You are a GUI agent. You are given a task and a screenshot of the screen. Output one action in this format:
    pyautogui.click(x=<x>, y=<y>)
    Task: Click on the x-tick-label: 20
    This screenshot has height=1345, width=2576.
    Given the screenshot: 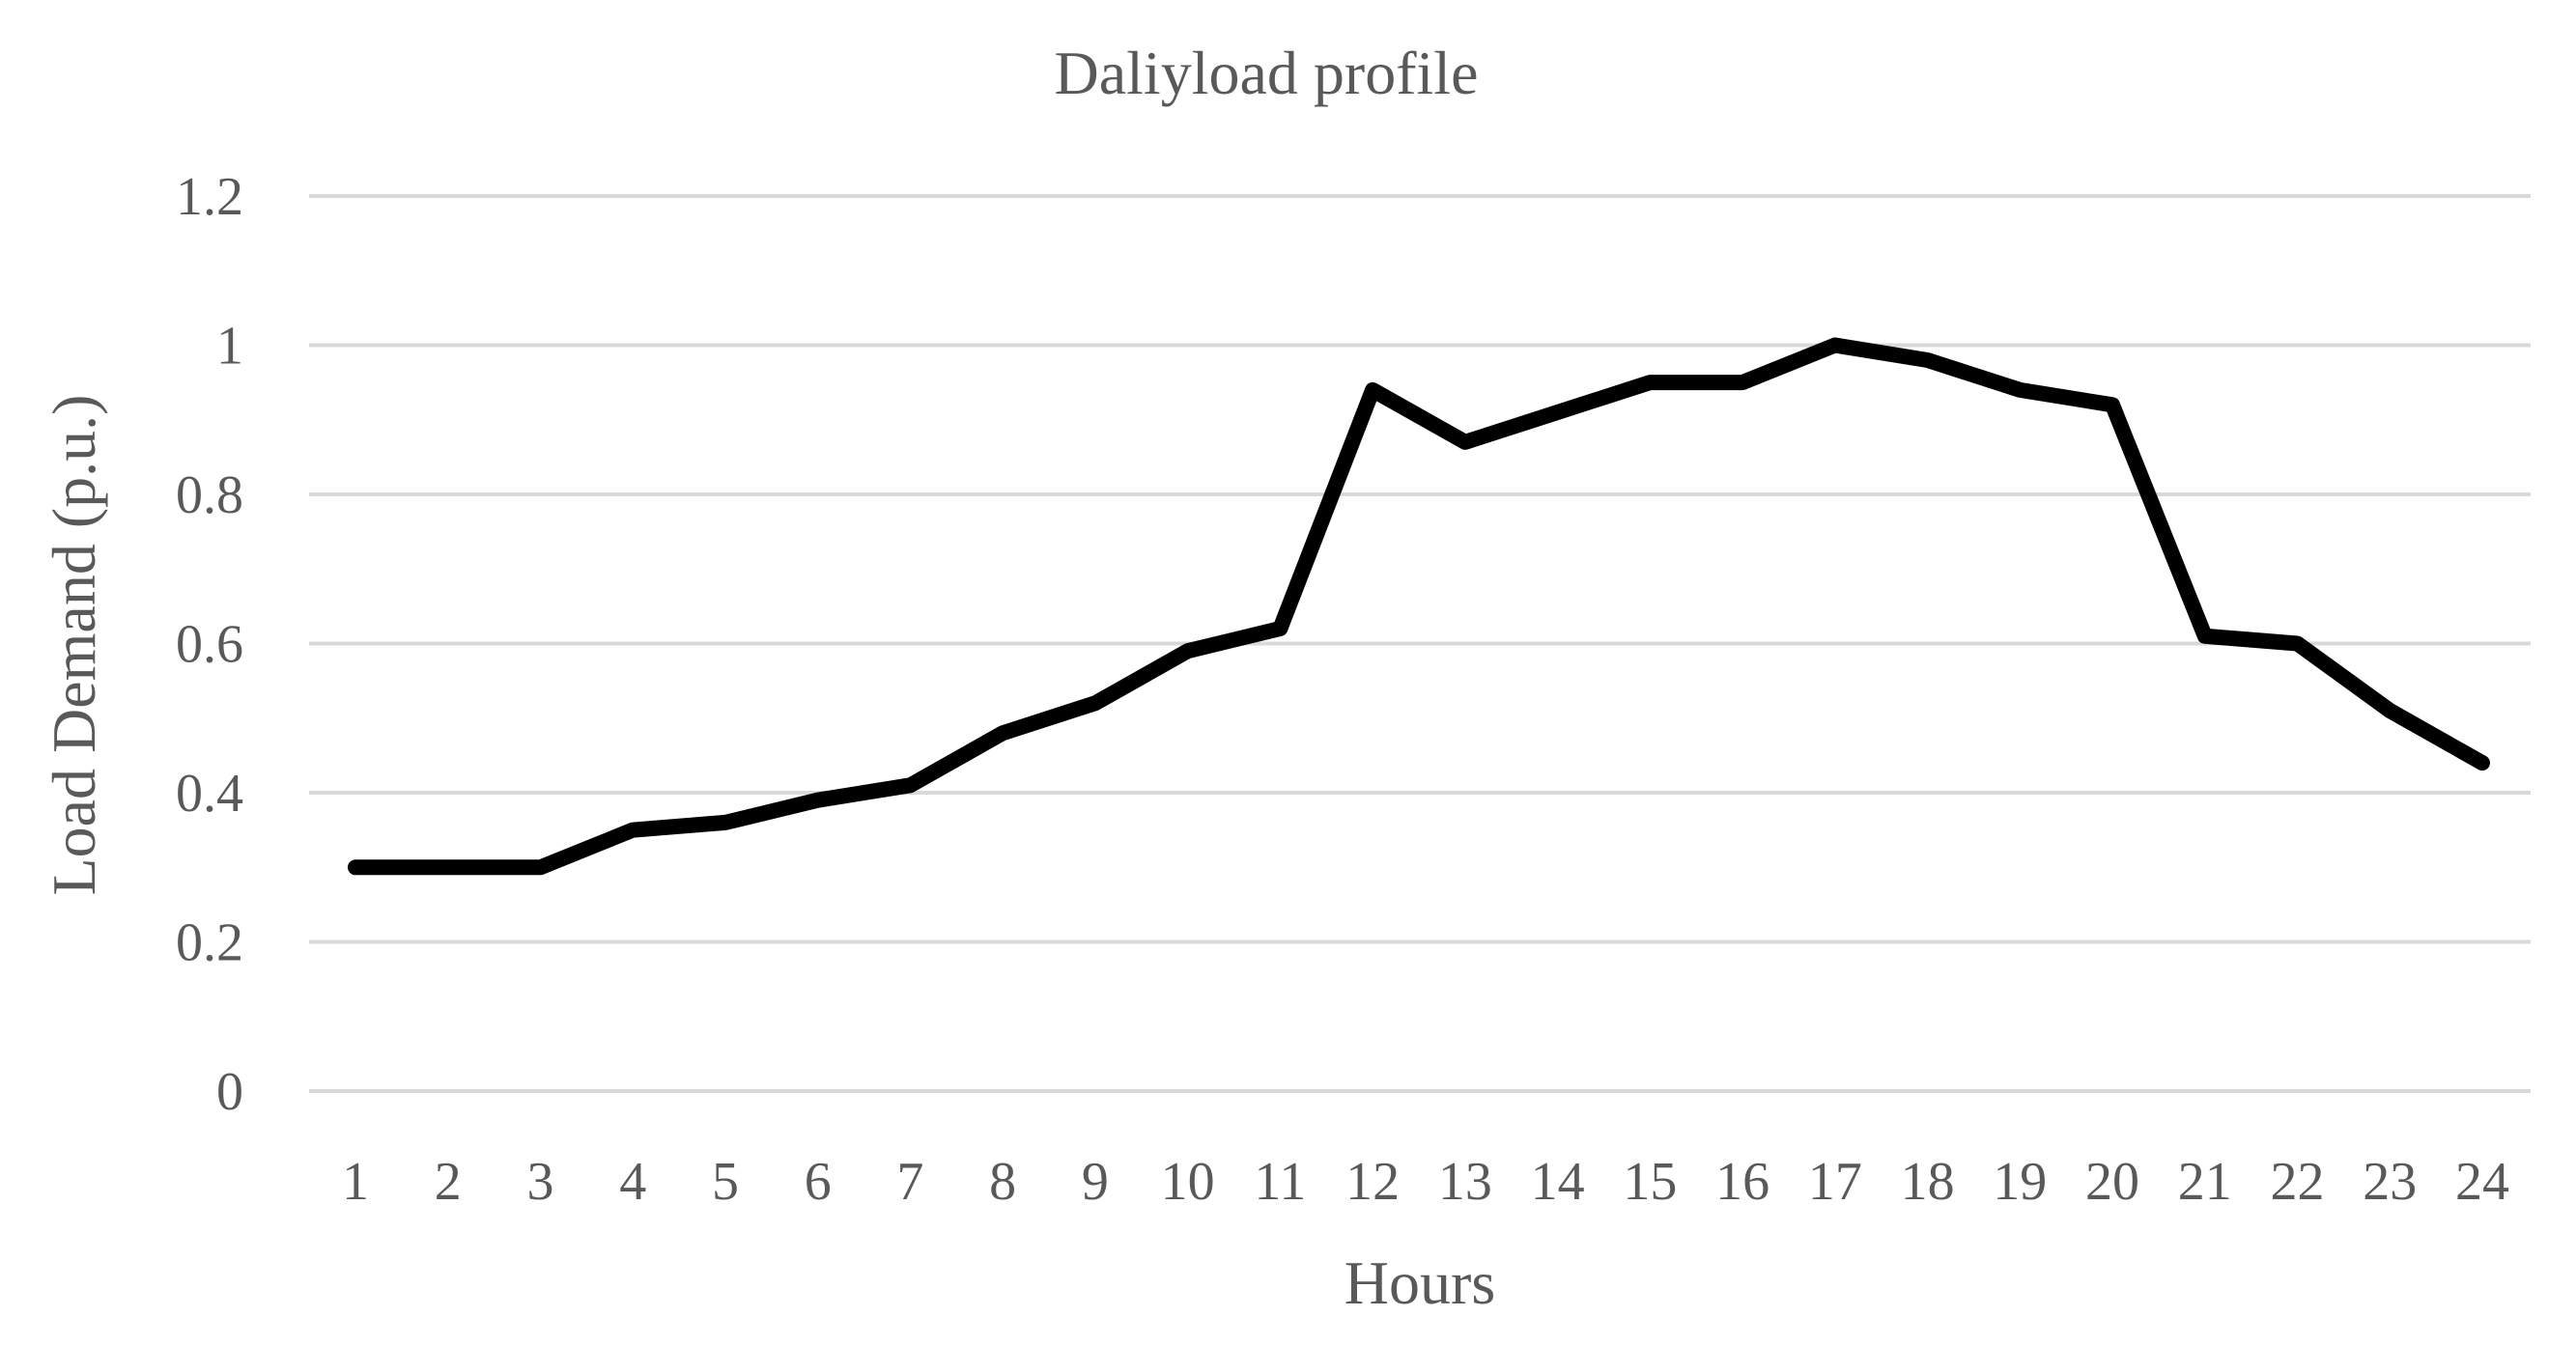 What is the action you would take?
    pyautogui.click(x=2112, y=1182)
    